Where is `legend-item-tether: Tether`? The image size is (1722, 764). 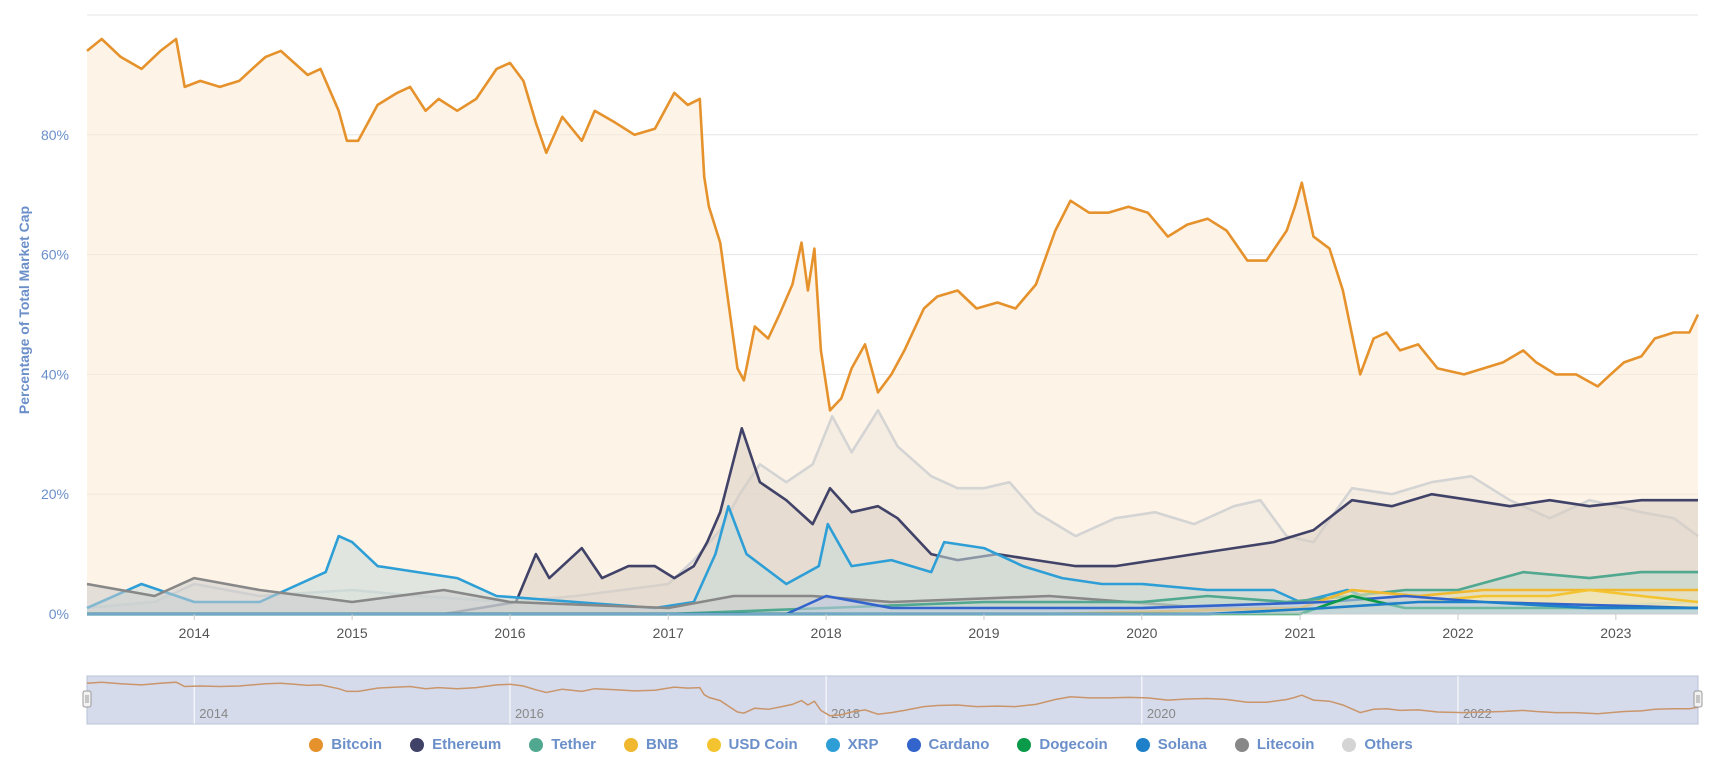 legend-item-tether: Tether is located at coordinates (562, 744).